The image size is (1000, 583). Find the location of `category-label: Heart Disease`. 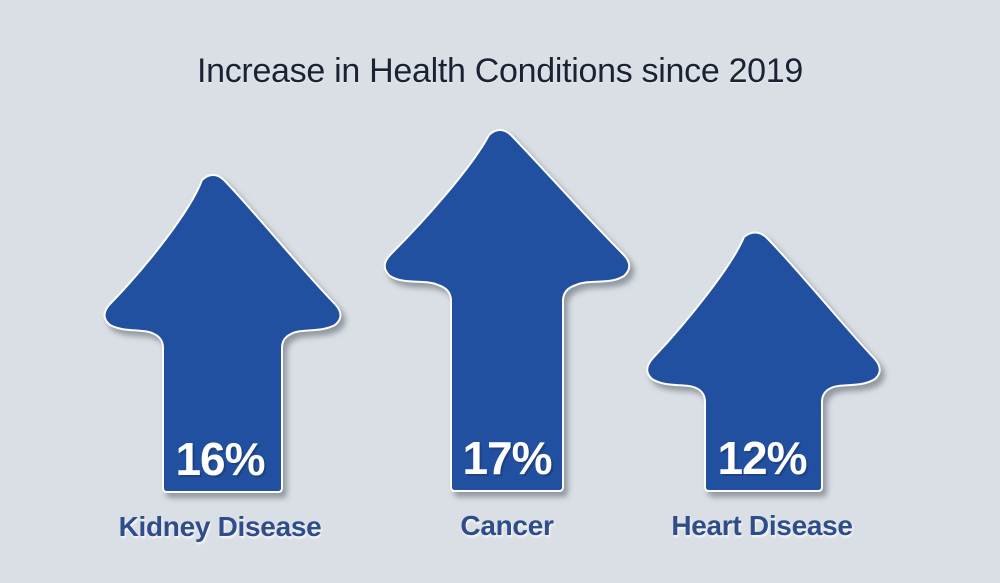

category-label: Heart Disease is located at coordinates (762, 525).